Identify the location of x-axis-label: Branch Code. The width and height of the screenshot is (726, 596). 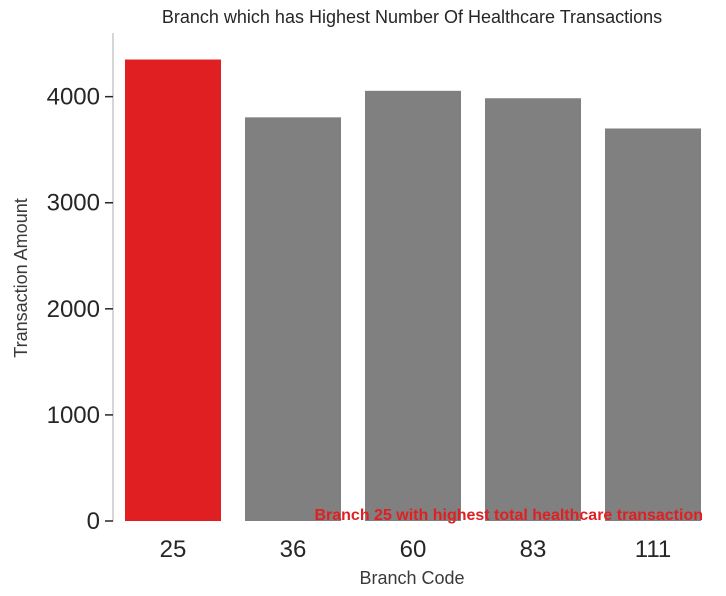
(411, 578).